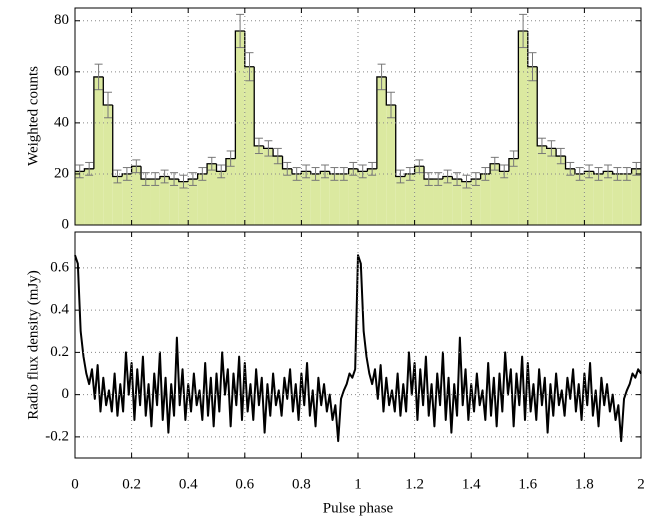  What do you see at coordinates (59, 352) in the screenshot?
I see `y-tick-label: 0.2` at bounding box center [59, 352].